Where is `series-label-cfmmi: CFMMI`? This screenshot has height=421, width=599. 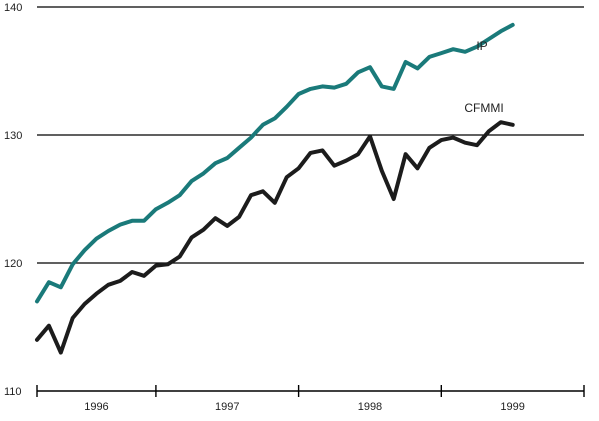
series-label-cfmmi: CFMMI is located at coordinates (483, 108).